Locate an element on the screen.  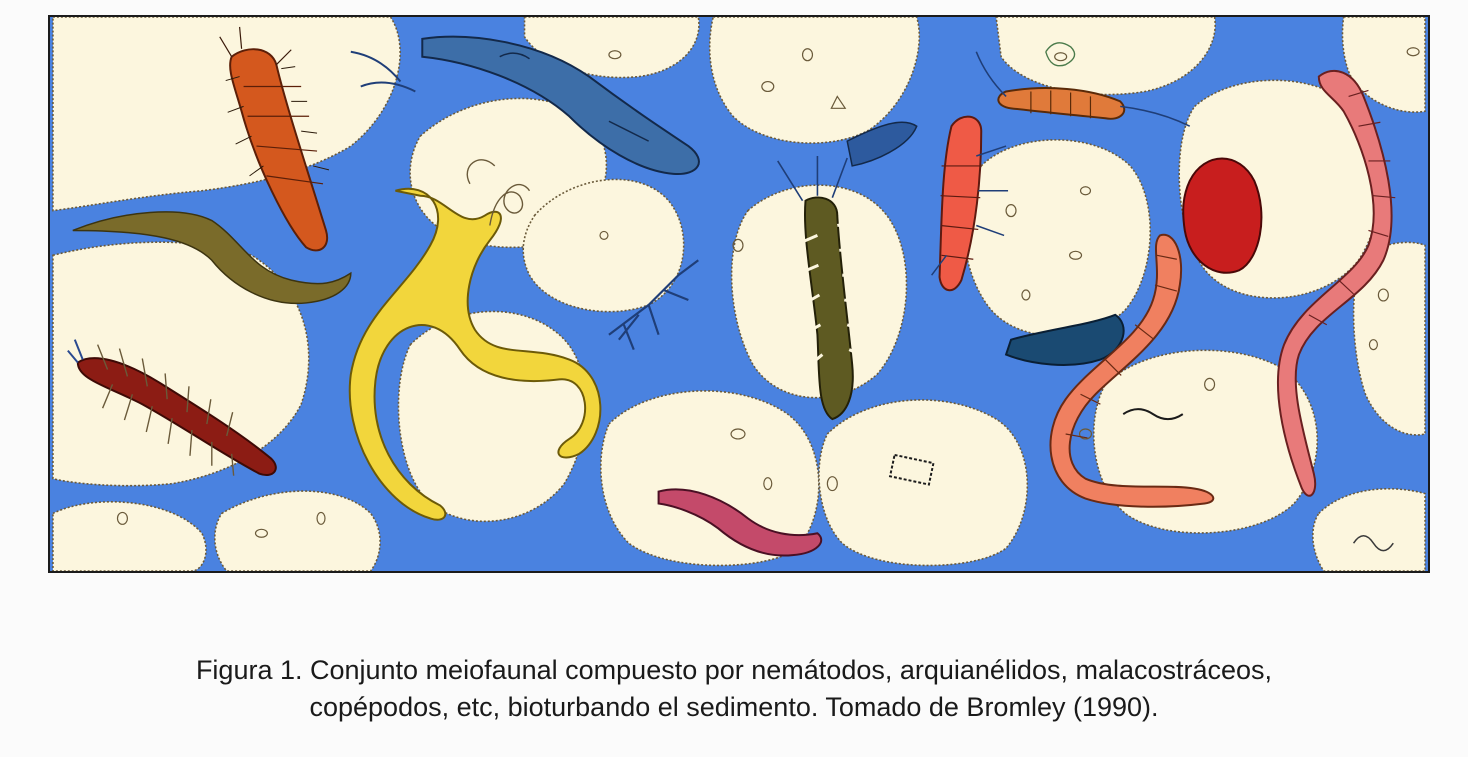
isopod-orange is located at coordinates (1083, 84).